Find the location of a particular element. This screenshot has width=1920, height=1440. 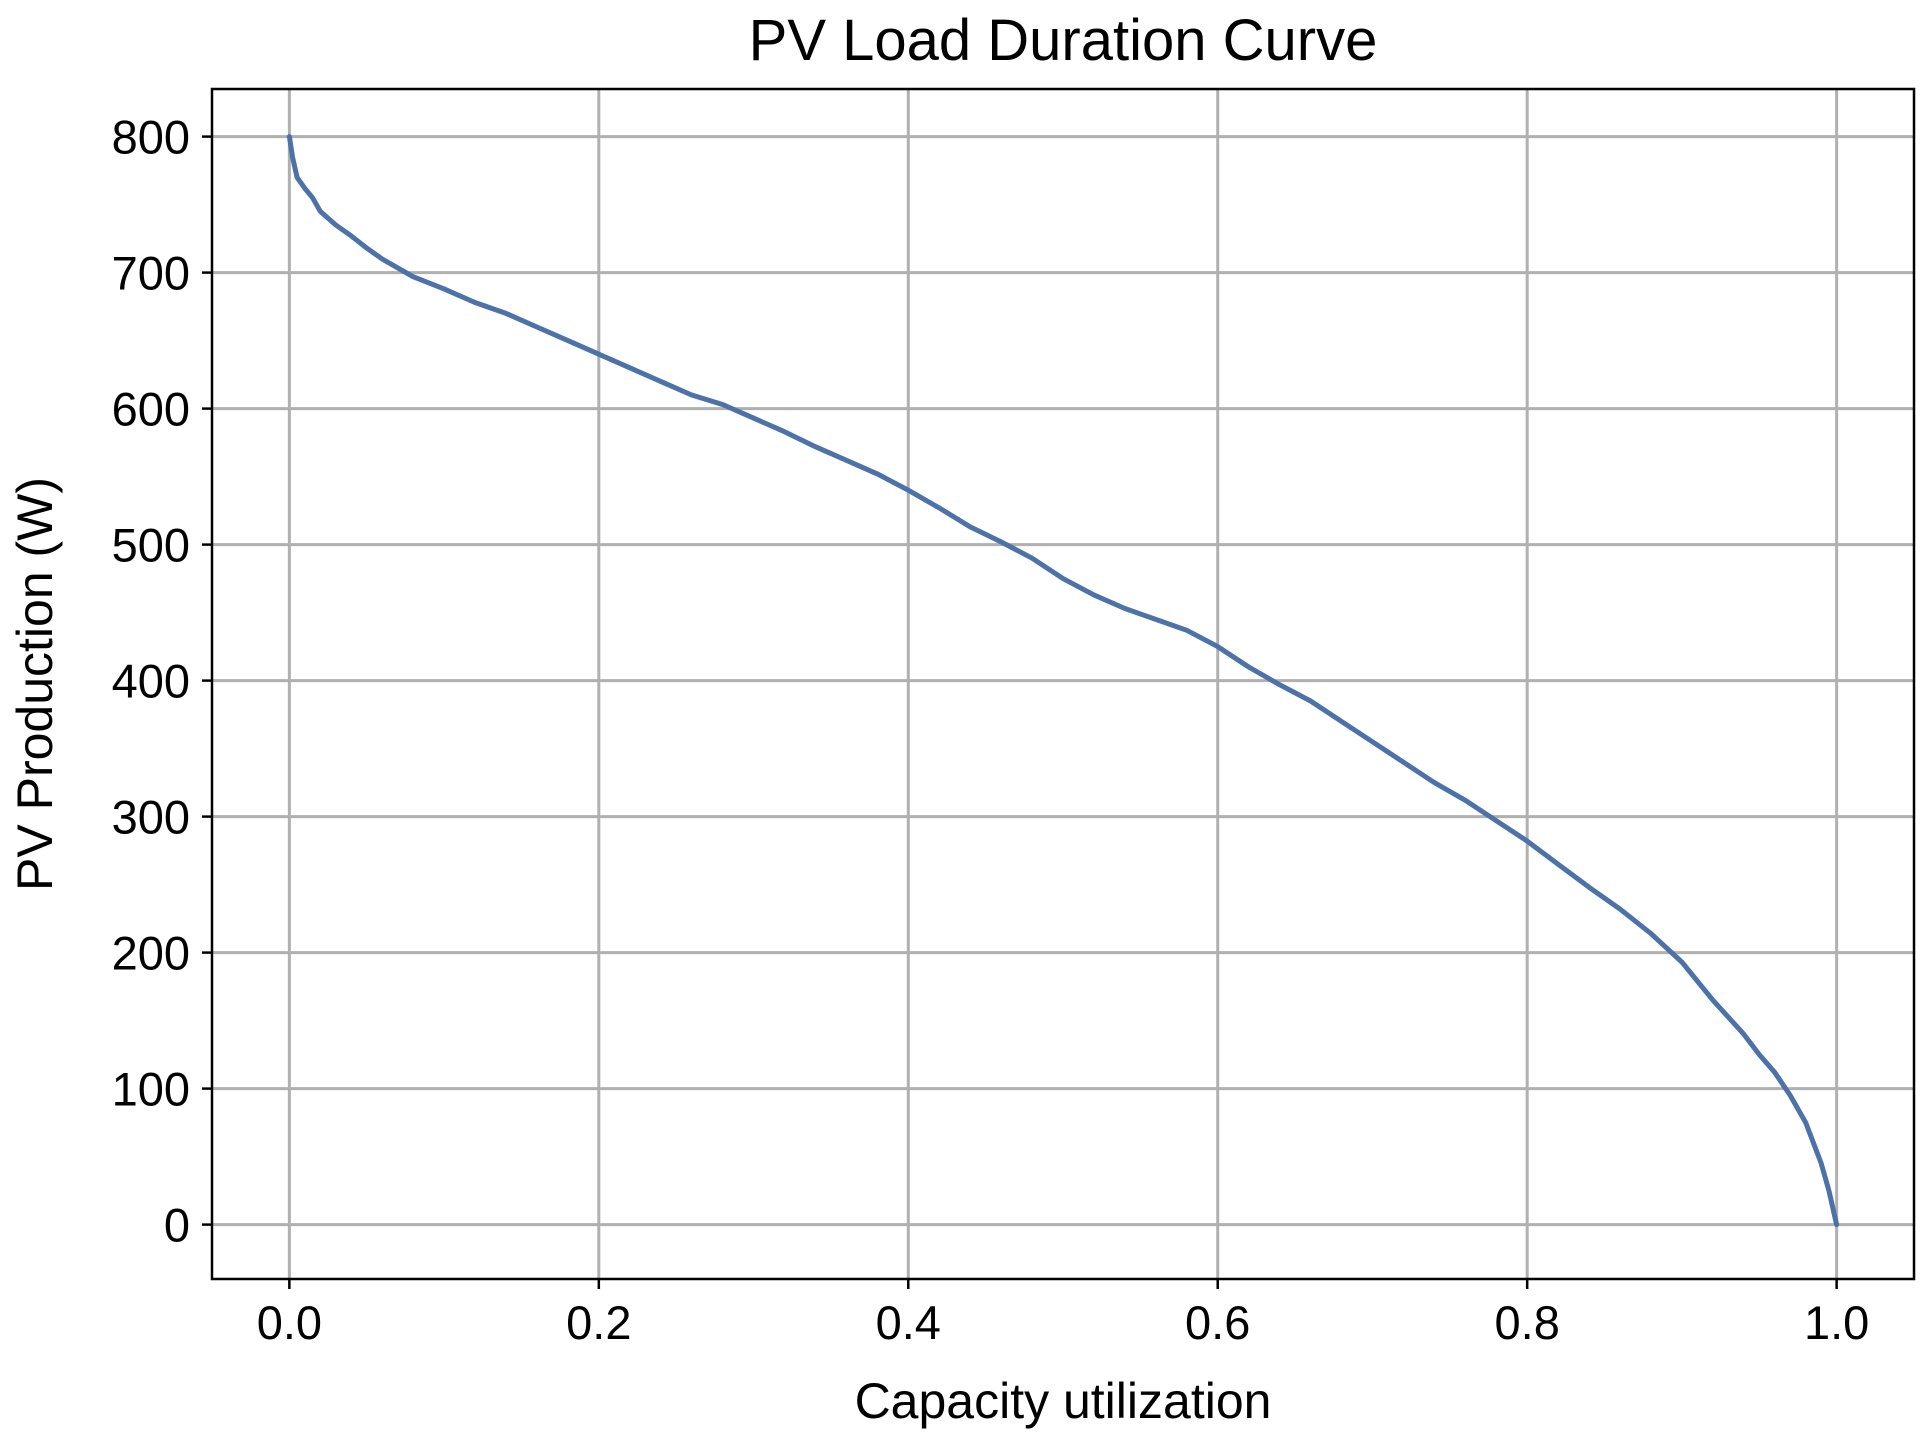

y-tick-label: 400 is located at coordinates (151, 681).